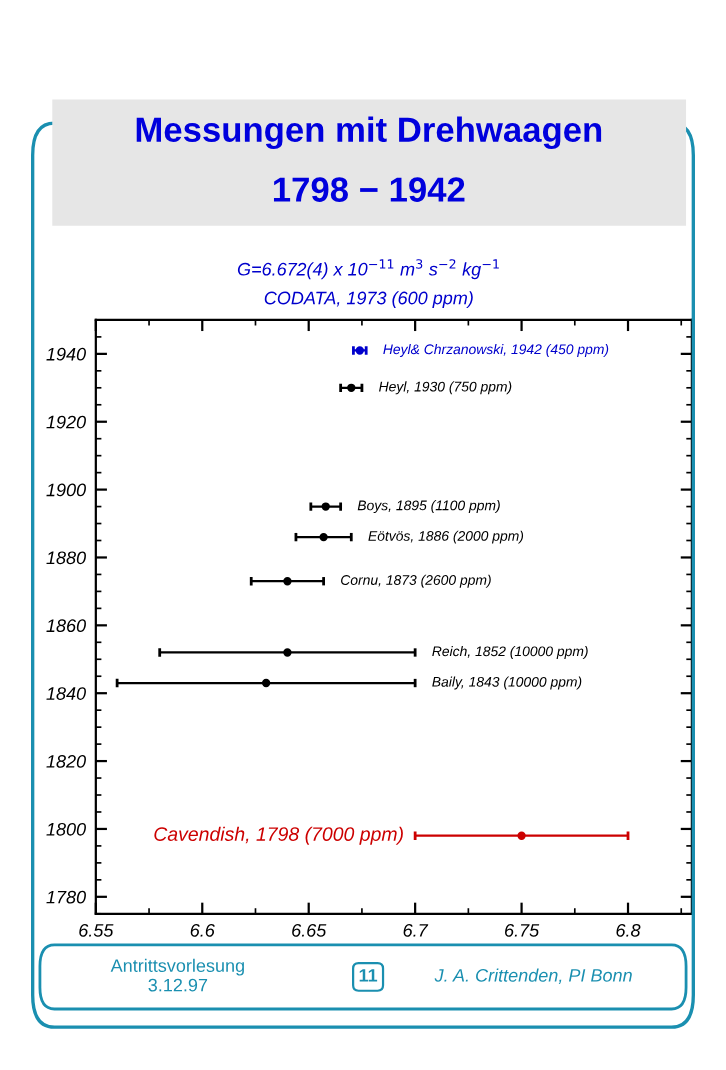 The image size is (726, 1070). I want to click on text: Antrittsvorlesung 3.12.97, so click(177, 975).